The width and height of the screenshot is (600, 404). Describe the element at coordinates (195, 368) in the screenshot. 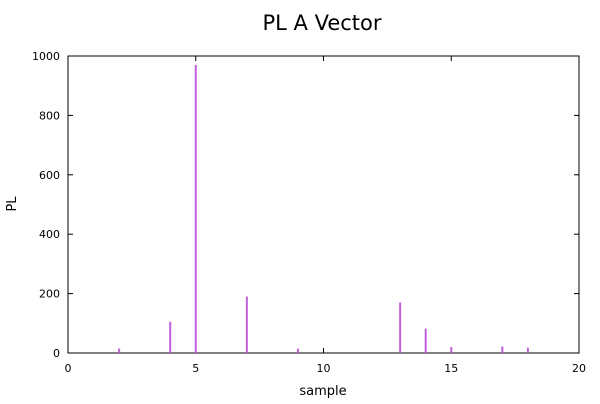

I see `x-tick-label: 5` at that location.